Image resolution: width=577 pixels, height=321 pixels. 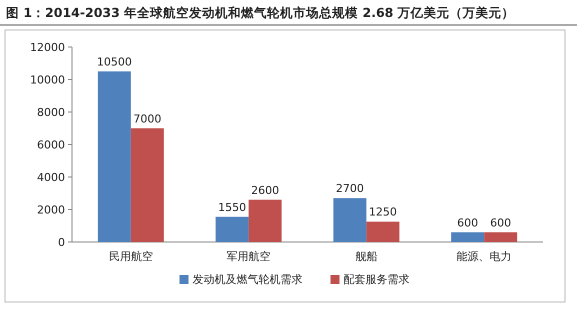 I want to click on x-tick-label: 民用航空, so click(x=130, y=256).